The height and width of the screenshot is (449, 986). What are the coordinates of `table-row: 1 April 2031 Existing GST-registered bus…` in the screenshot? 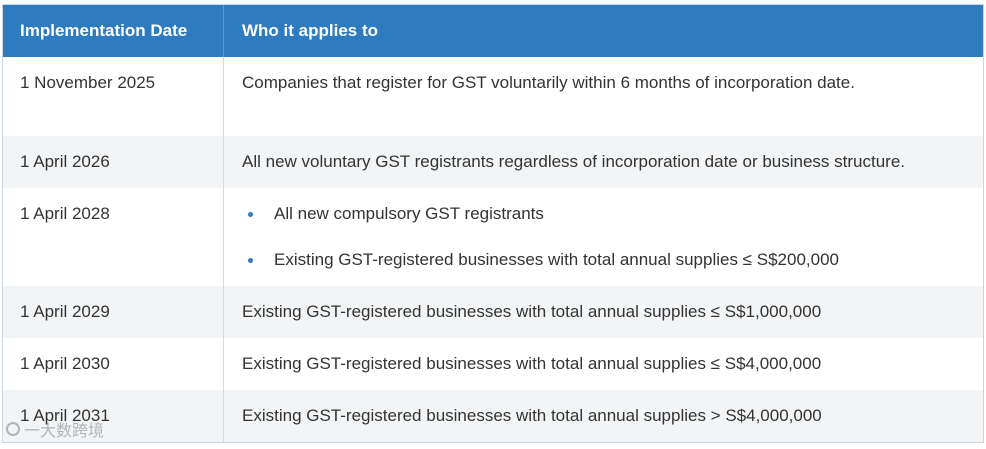 It's located at (493, 416).